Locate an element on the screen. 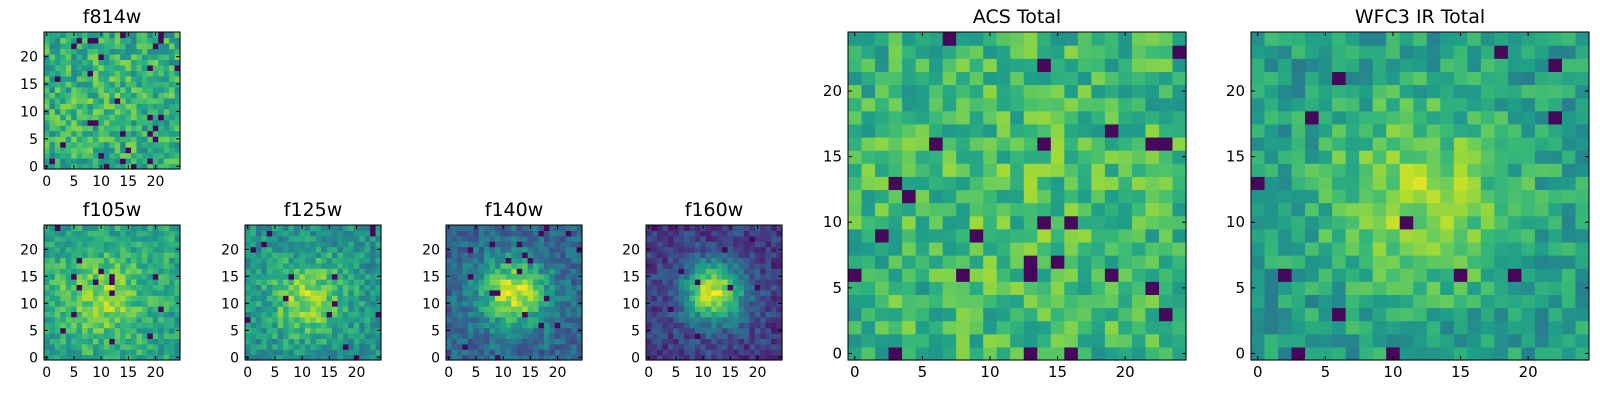  x-tick-label: 0 is located at coordinates (46, 373).